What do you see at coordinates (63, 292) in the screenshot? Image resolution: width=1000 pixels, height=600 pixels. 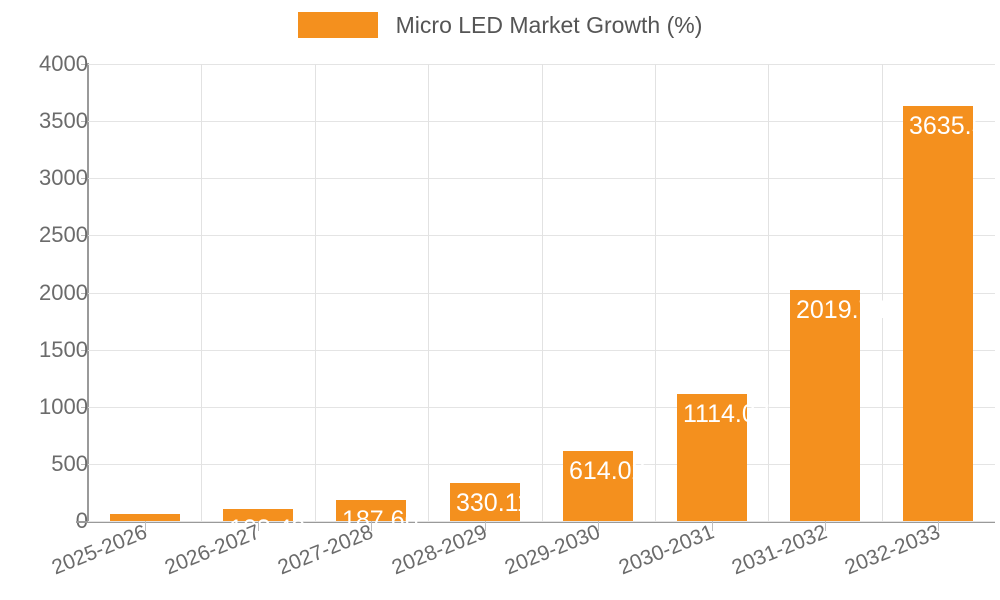 I see `y-tick-label: 2000` at bounding box center [63, 292].